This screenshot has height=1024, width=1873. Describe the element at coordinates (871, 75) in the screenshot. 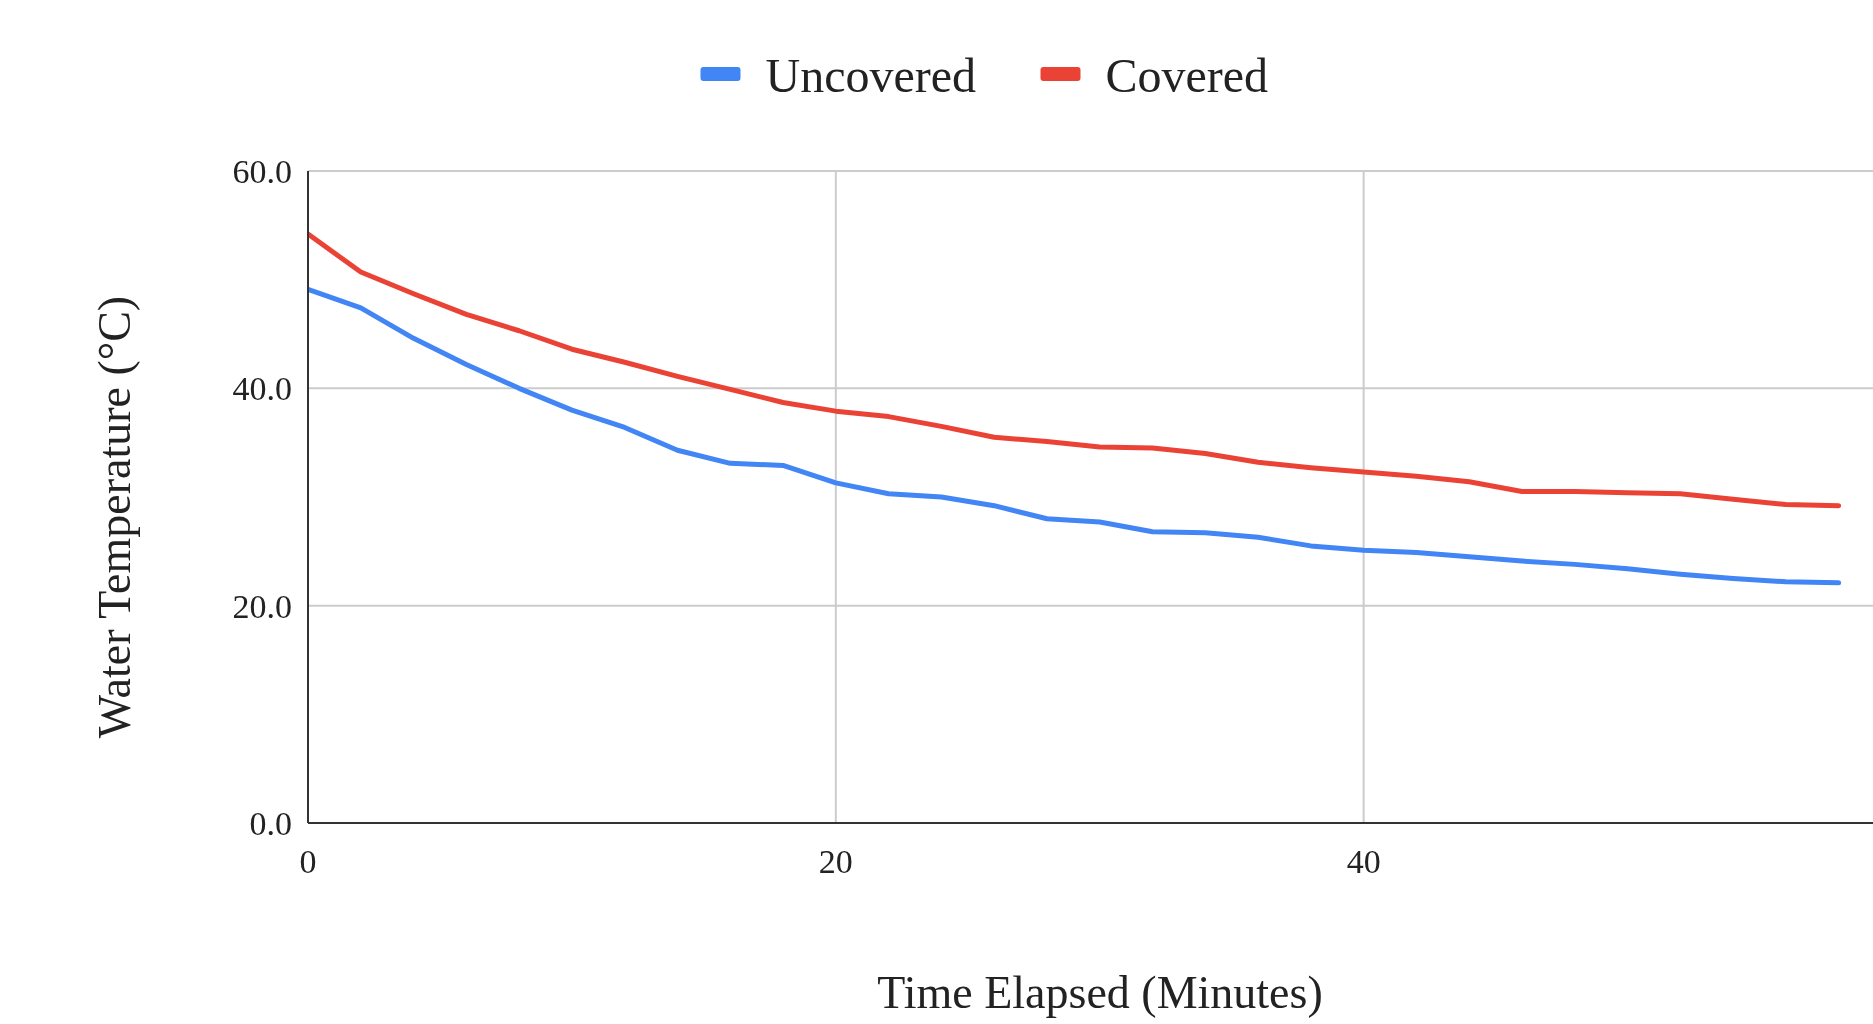

I see `legend-label: Uncovered` at that location.